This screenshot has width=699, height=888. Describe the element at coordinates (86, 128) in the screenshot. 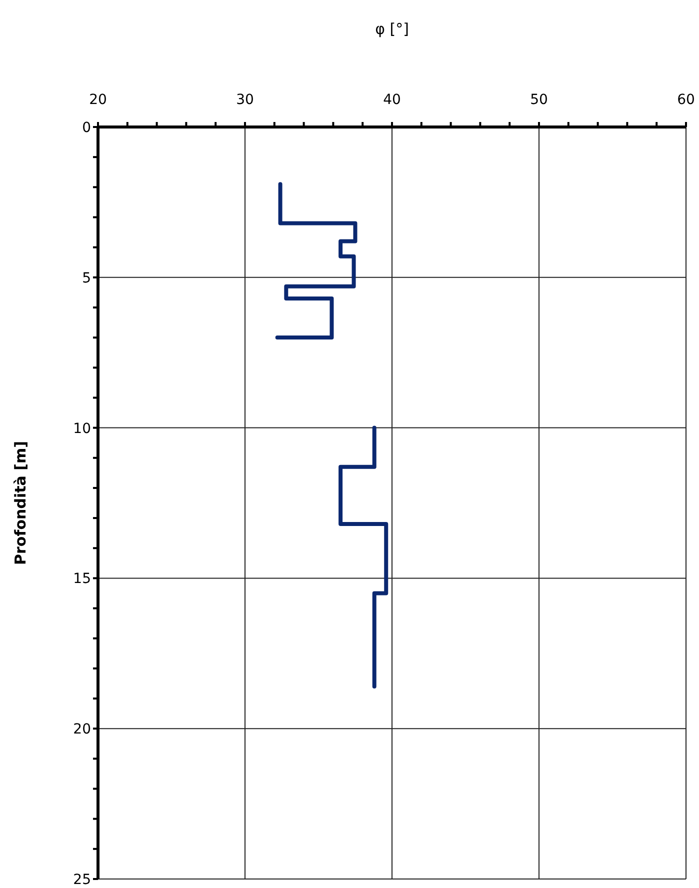

I see `y-tick-label: 0` at that location.